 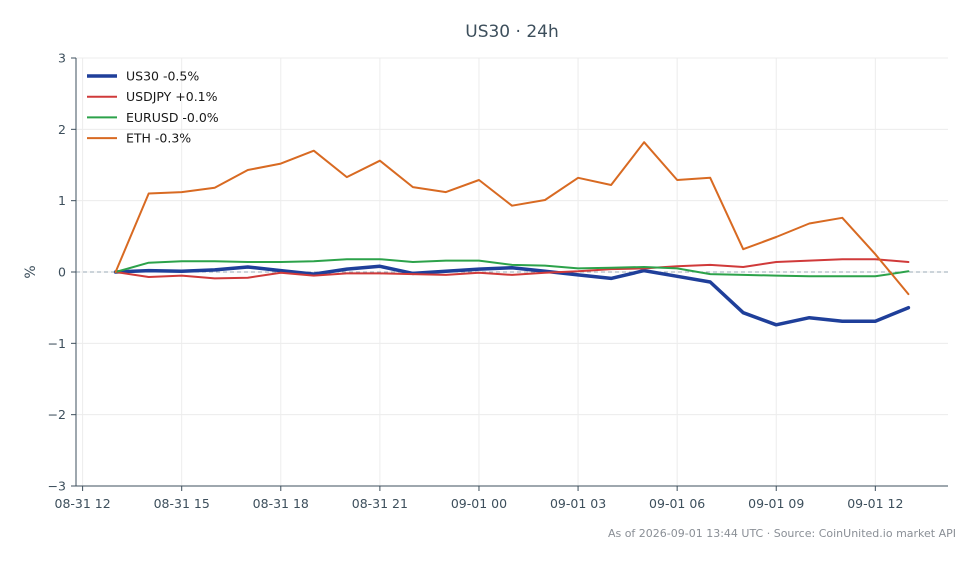 What do you see at coordinates (57, 343) in the screenshot?
I see `y-tick-label: −1` at bounding box center [57, 343].